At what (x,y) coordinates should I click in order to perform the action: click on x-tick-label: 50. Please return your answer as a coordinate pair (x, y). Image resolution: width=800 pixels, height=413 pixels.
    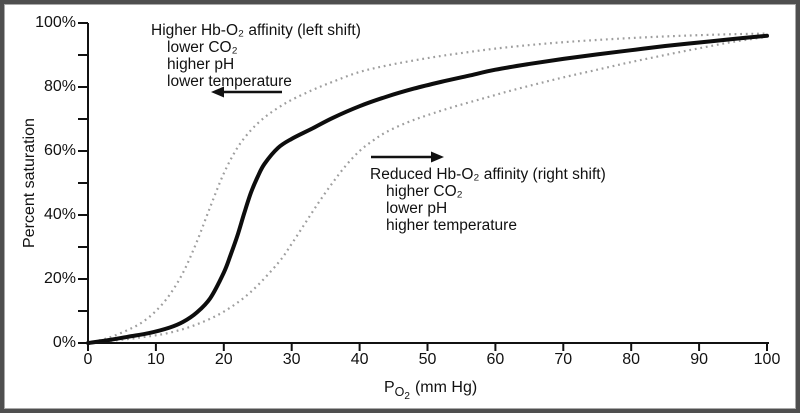
    Looking at the image, I should click on (427, 359).